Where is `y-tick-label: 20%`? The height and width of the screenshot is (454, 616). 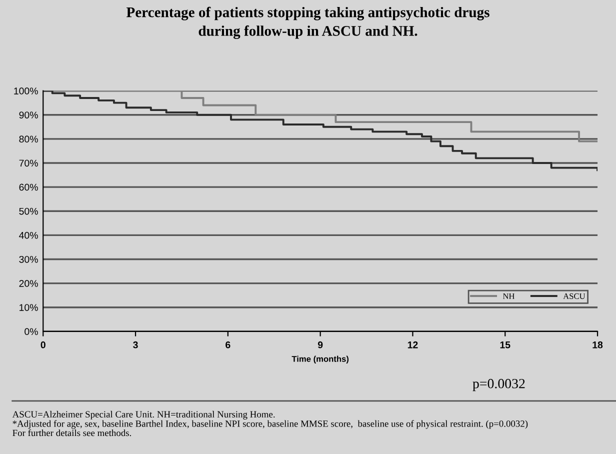 y-tick-label: 20% is located at coordinates (28, 283).